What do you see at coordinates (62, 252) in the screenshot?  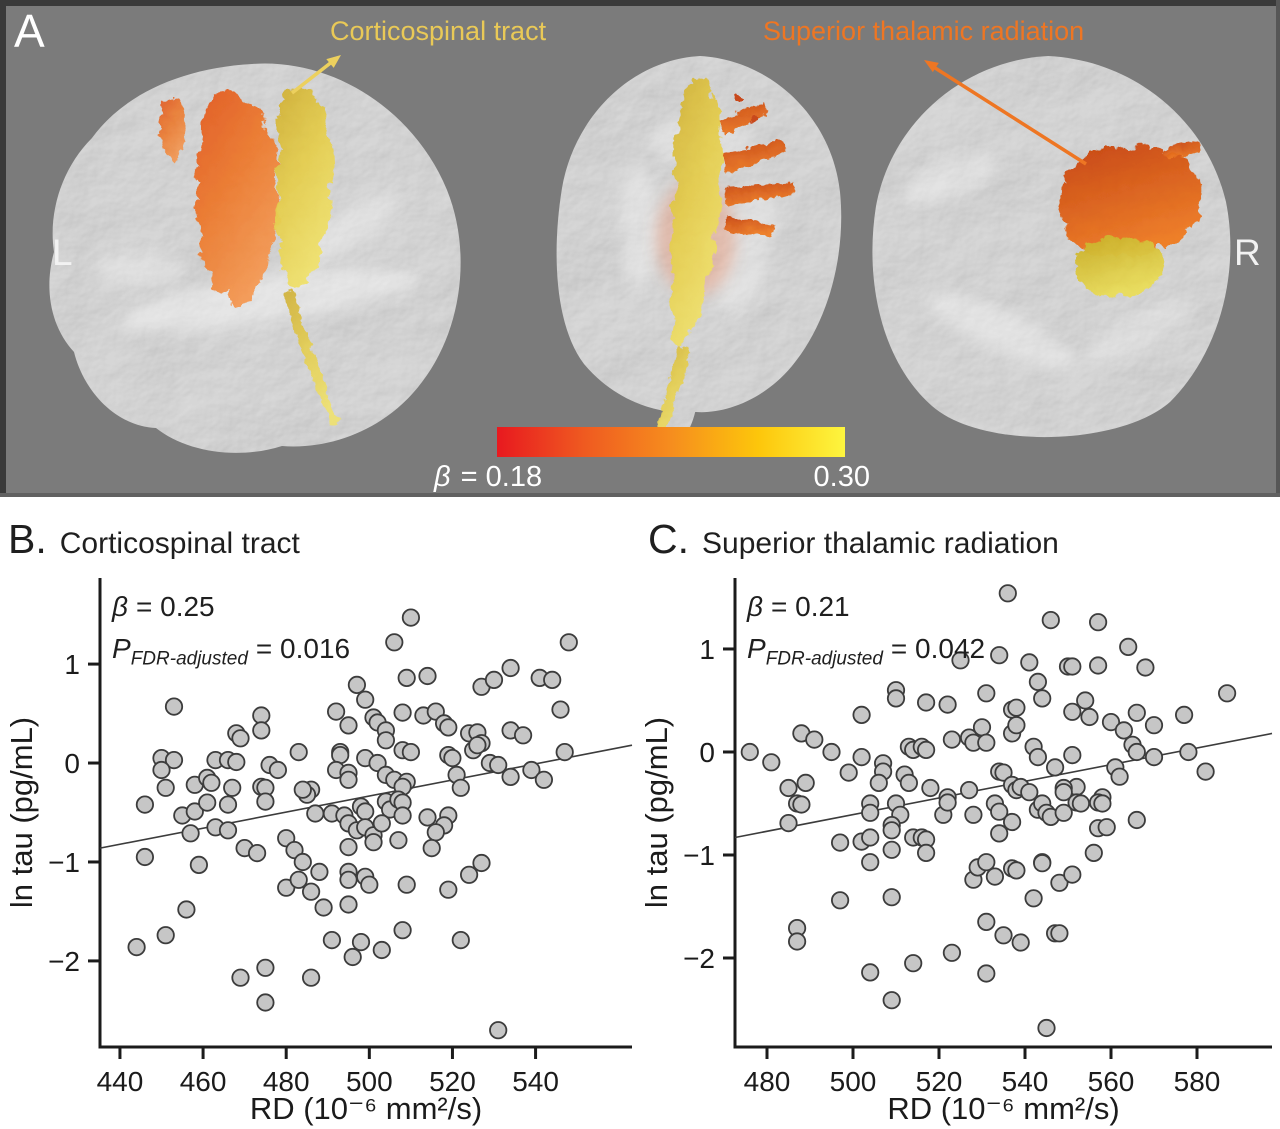 I see `left-hemisphere-marker: L` at bounding box center [62, 252].